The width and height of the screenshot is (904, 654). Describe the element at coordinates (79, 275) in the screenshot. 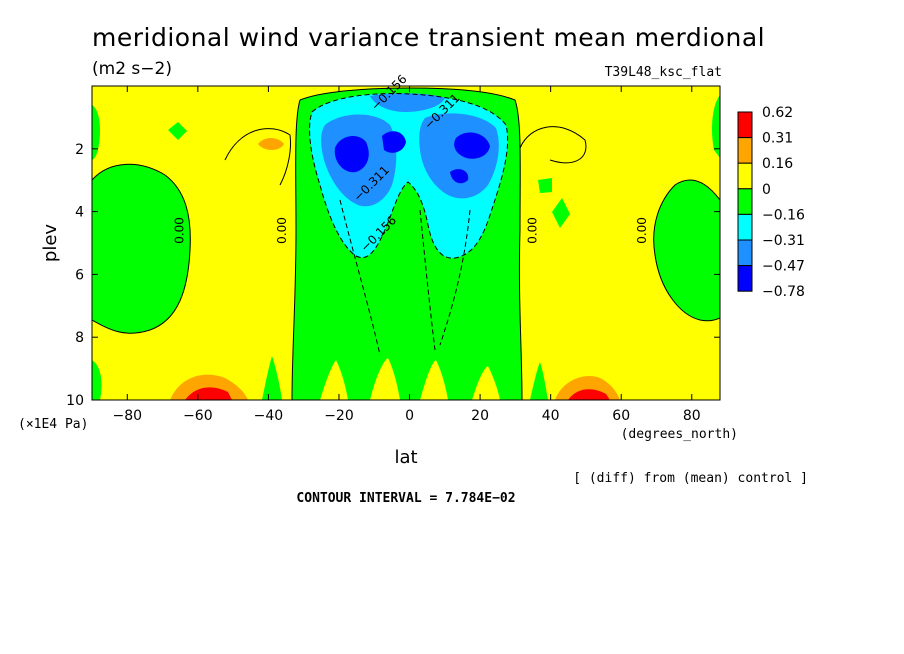

I see `y-tick-label: 6` at that location.